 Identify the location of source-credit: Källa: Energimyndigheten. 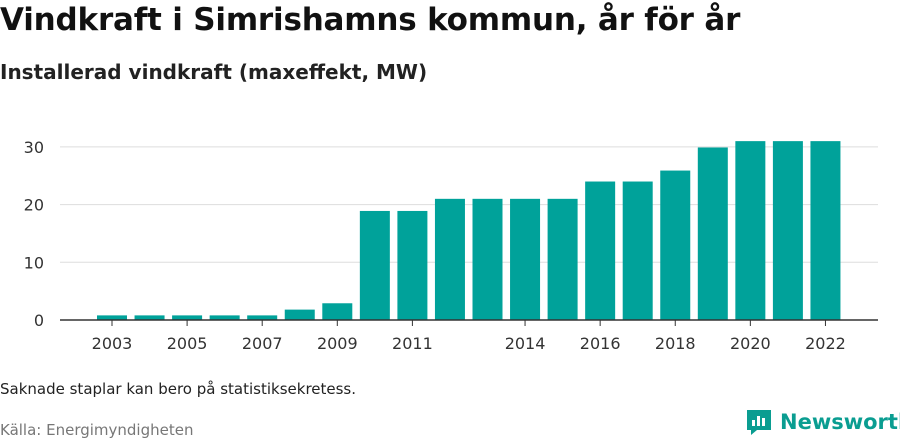
(97, 430).